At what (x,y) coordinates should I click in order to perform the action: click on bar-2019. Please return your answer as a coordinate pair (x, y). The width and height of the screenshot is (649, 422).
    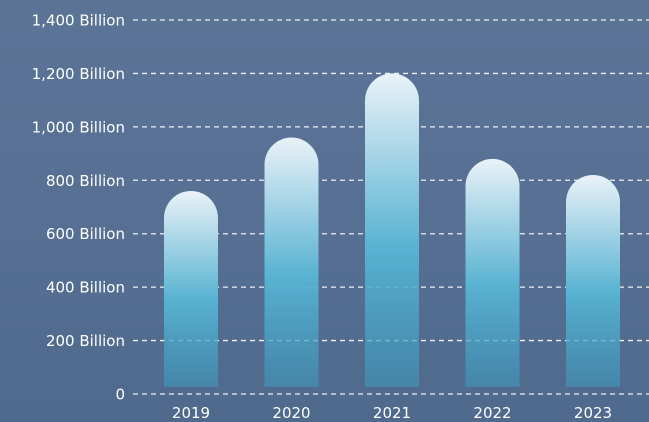
    Looking at the image, I should click on (191, 288).